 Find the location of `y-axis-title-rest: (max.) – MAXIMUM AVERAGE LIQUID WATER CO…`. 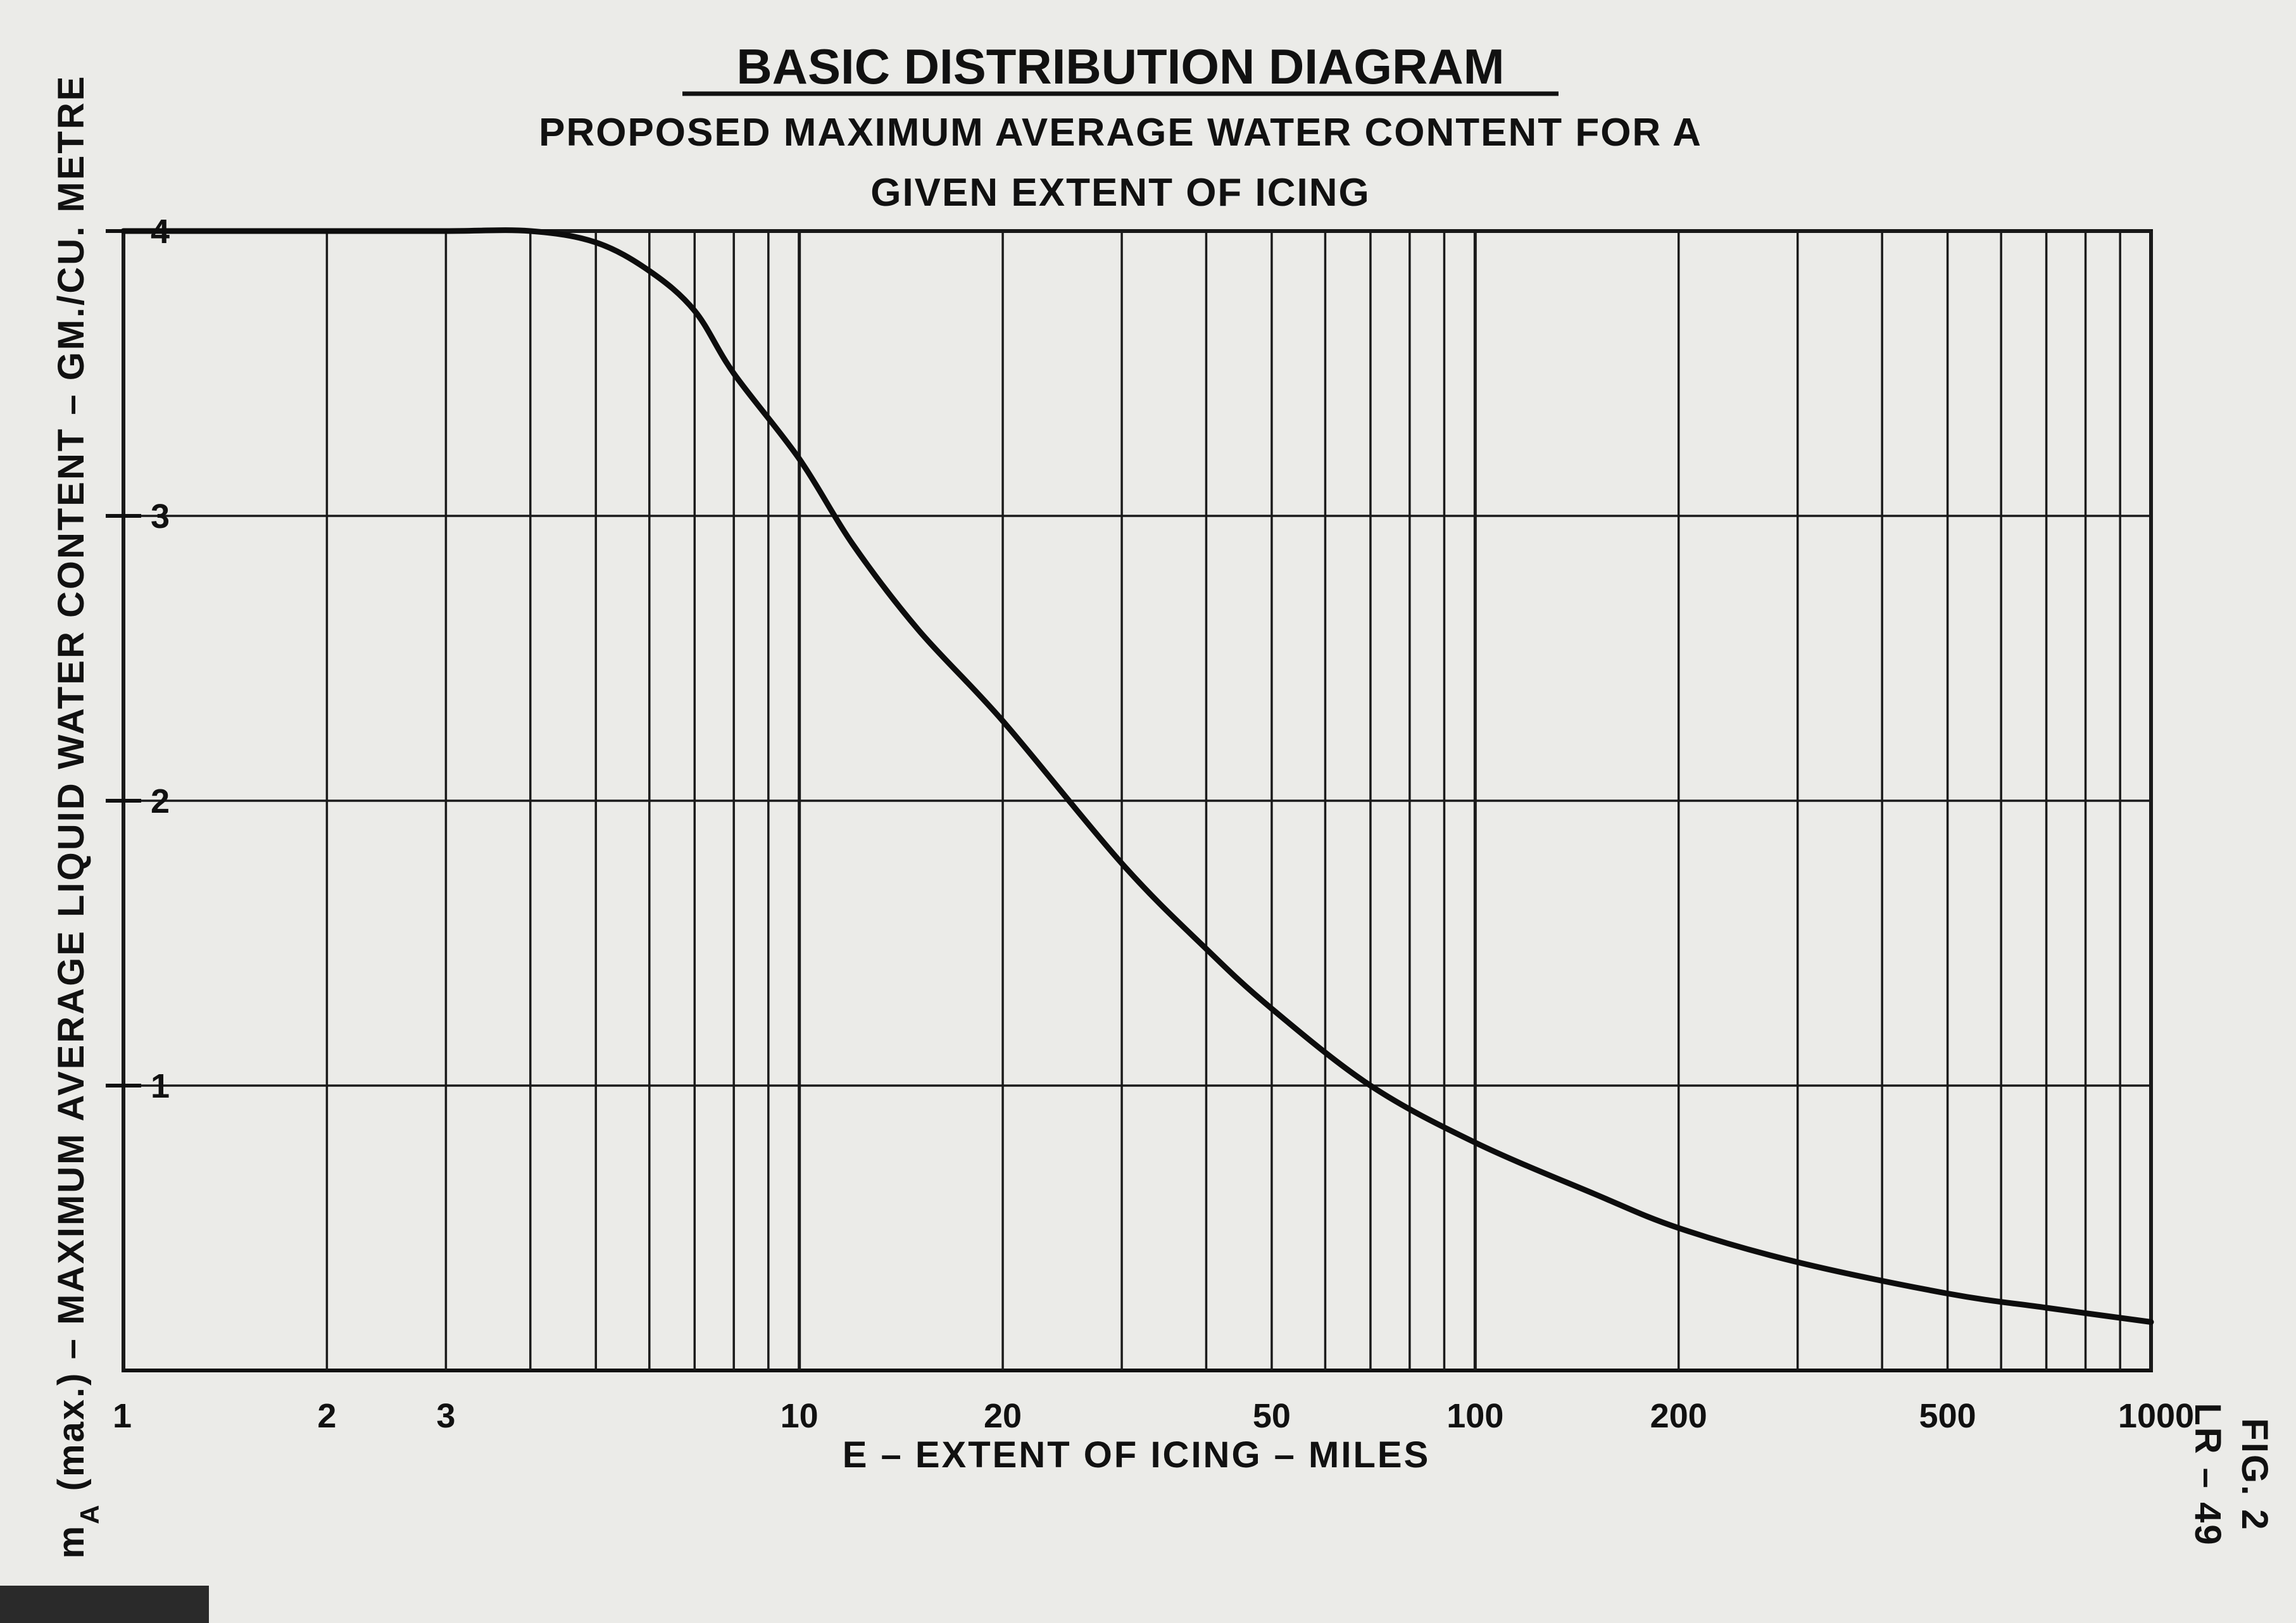

y-axis-title-rest: (max.) – MAXIMUM AVERAGE LIQUID WATER CO… is located at coordinates (71, 789).